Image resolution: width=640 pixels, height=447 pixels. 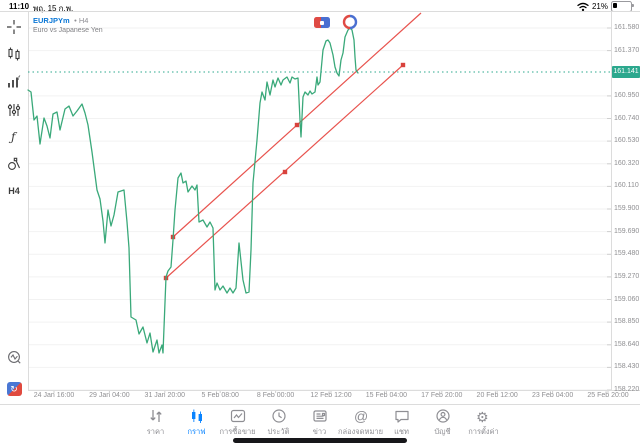 I want to click on x-axis-label: 5 Feb 08:00, so click(x=220, y=395).